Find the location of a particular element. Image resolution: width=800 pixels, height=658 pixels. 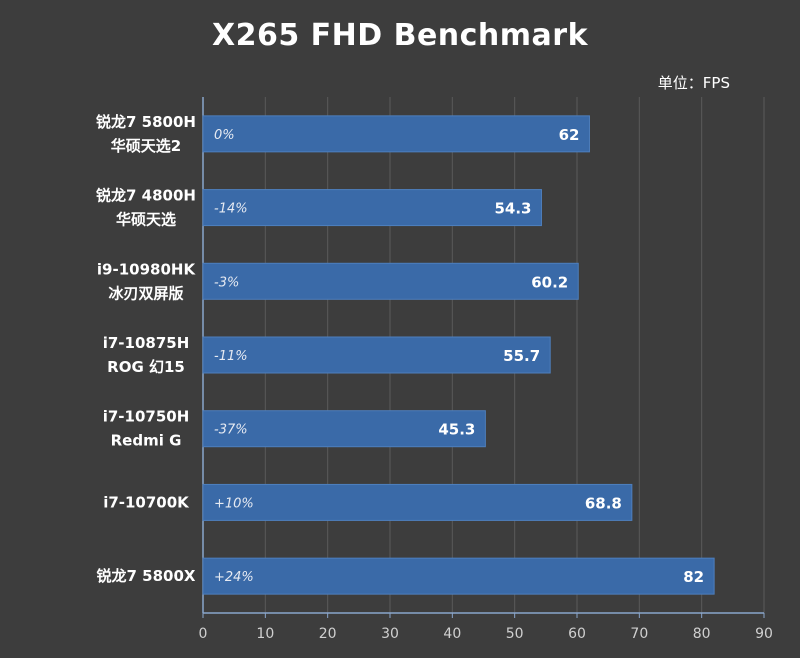

category-label-1-0: 锐龙7 4800H is located at coordinates (146, 196).